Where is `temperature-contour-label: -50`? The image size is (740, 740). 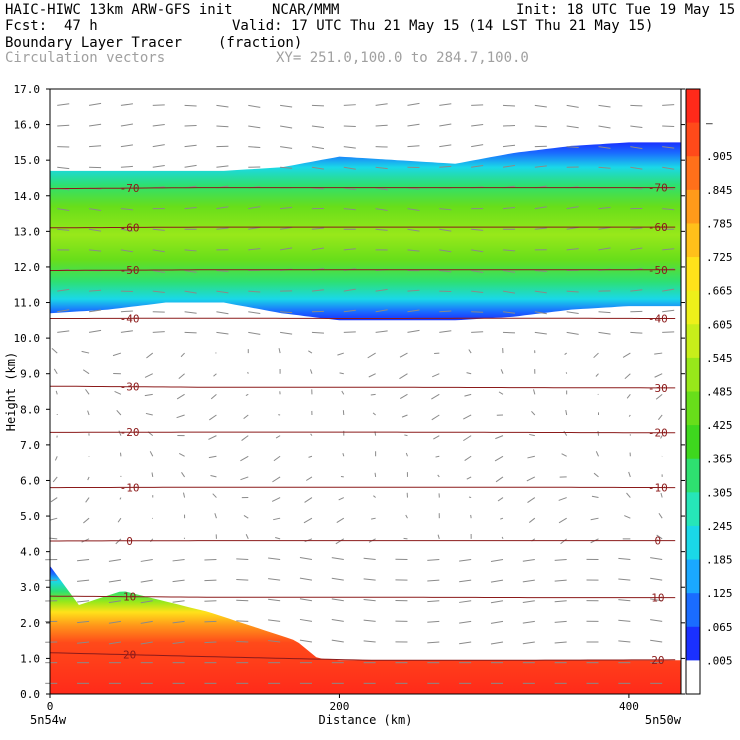
temperature-contour-label: -50 is located at coordinates (130, 270).